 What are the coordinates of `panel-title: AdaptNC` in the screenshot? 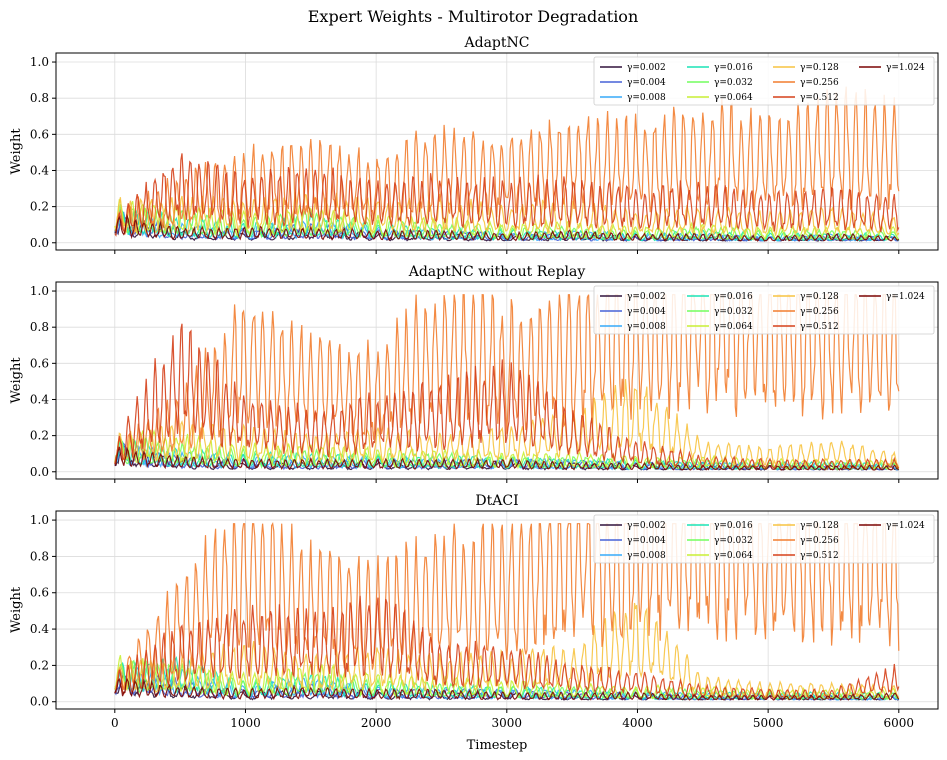 It's located at (497, 43).